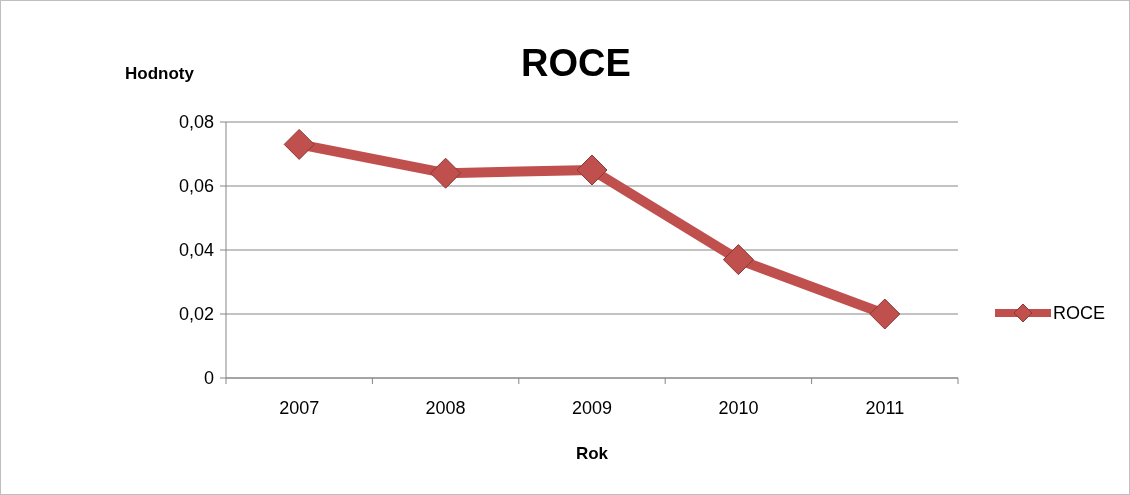 The width and height of the screenshot is (1130, 495). Describe the element at coordinates (196, 122) in the screenshot. I see `y-tick-label: 0,08` at that location.